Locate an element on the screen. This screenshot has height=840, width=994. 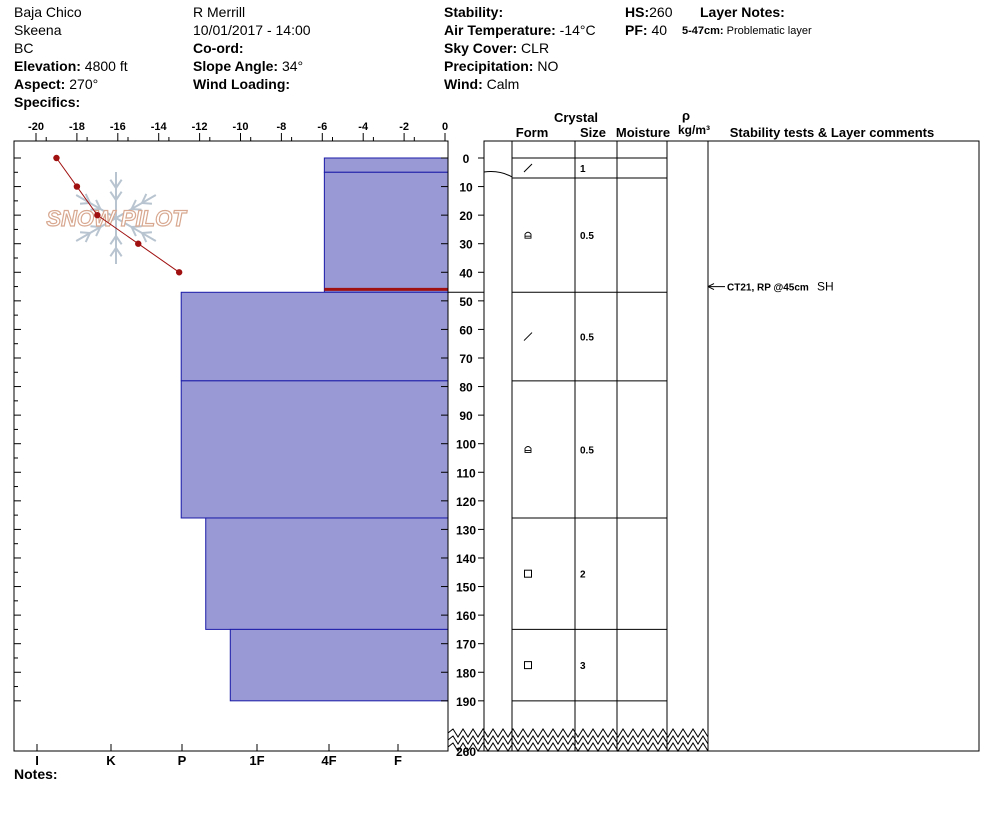
state-name: BC is located at coordinates (24, 48).